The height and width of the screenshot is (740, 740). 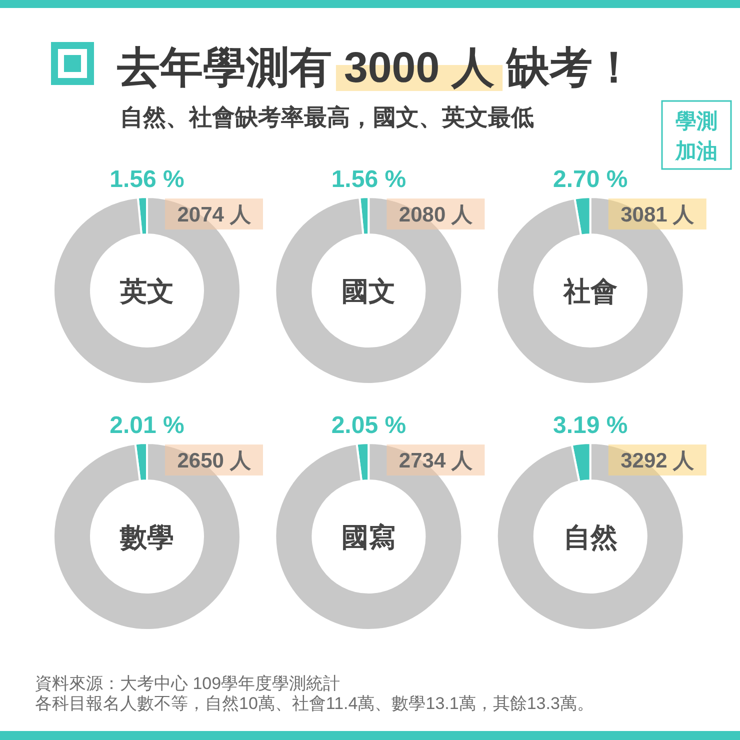 I want to click on text: 去年學測有 3000 人 缺考！, so click(x=376, y=68).